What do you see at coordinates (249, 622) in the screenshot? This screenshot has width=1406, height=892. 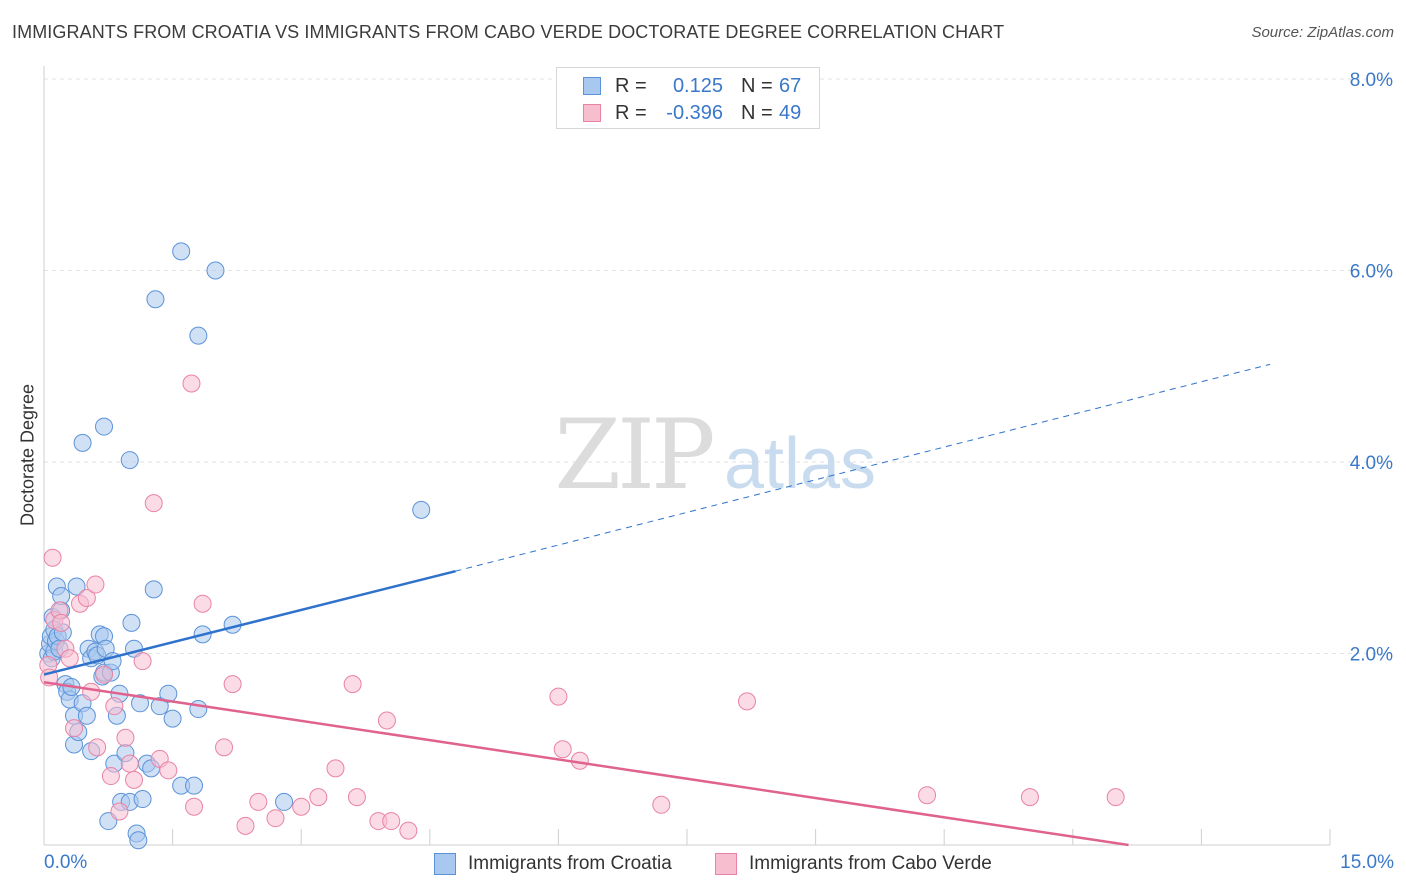 I see `trend-line-croatia` at bounding box center [249, 622].